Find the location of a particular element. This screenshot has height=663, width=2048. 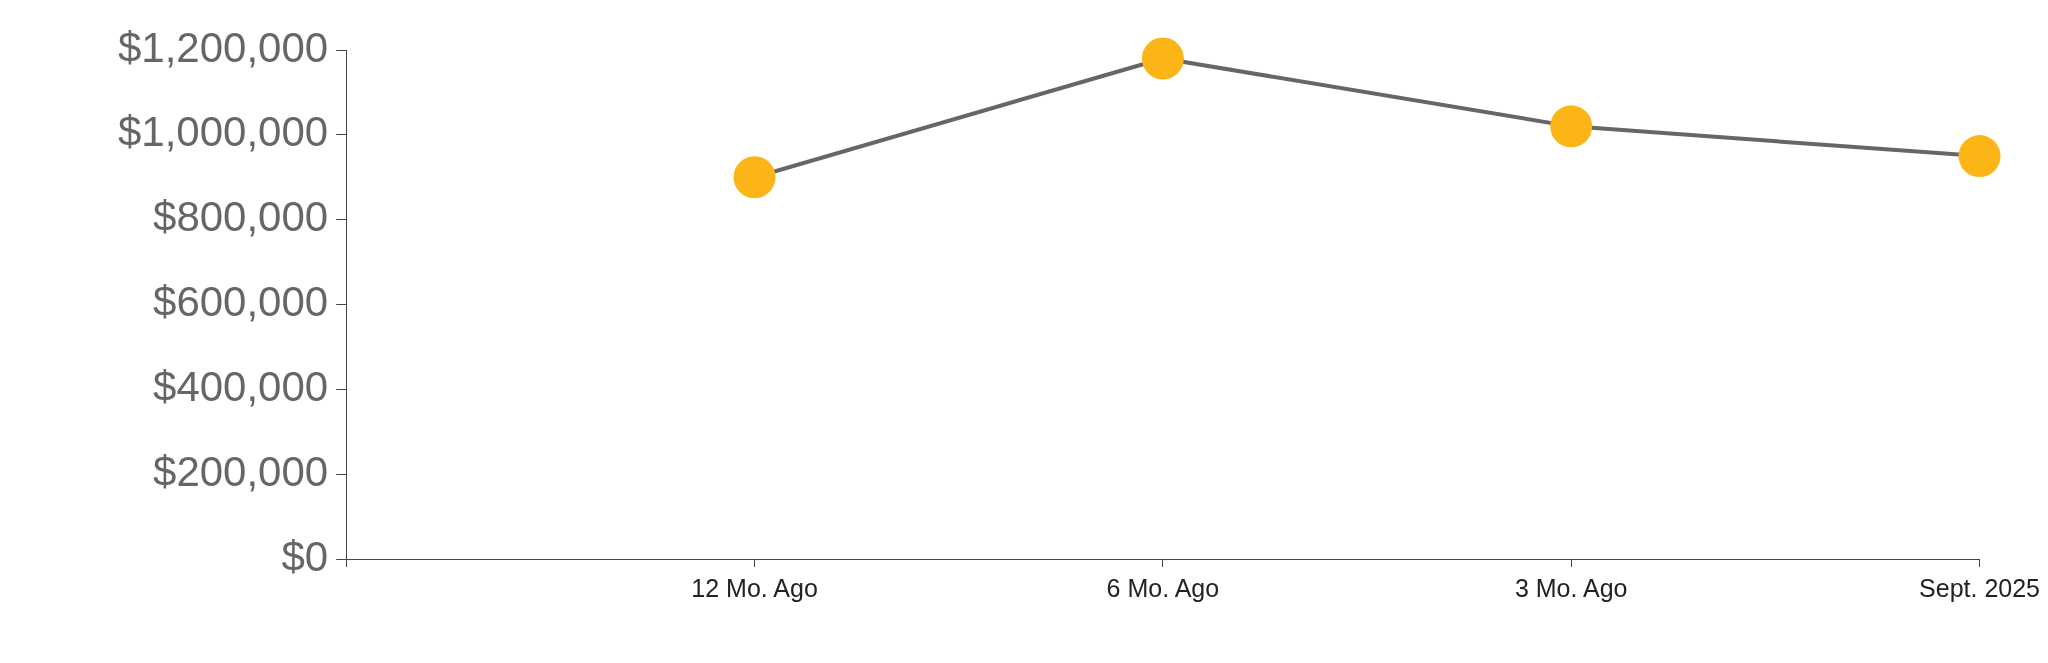

y-tick-label: $0 is located at coordinates (305, 556).